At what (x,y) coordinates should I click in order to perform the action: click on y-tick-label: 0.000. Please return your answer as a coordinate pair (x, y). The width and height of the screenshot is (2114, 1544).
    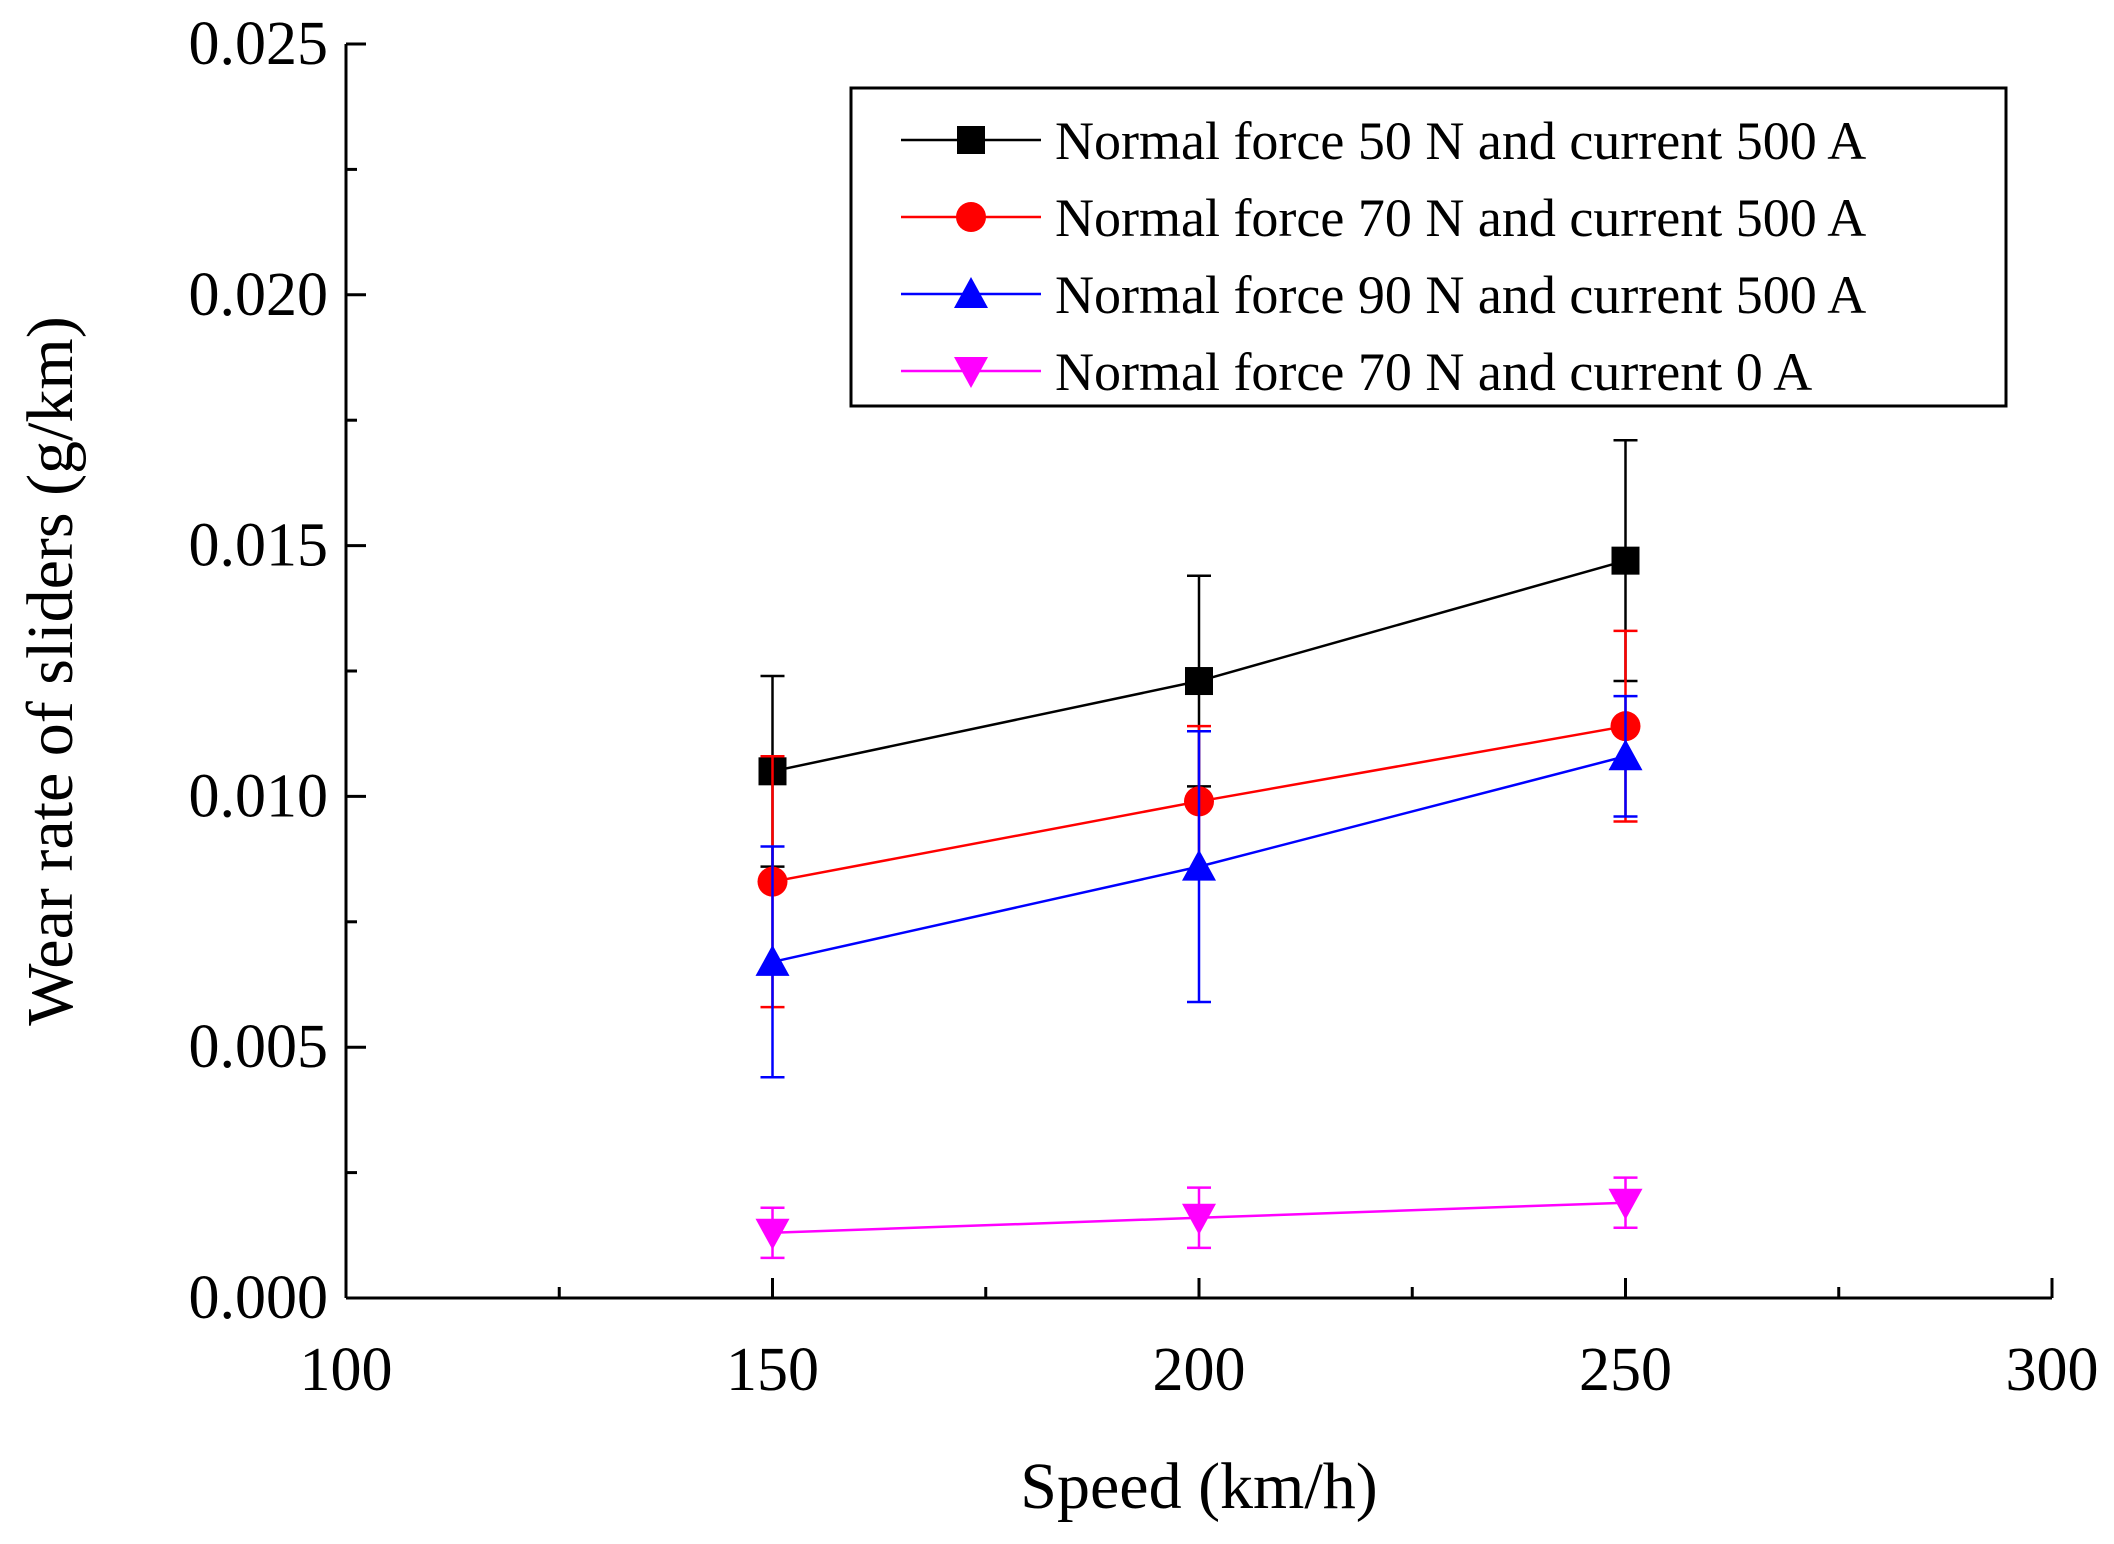
    Looking at the image, I should click on (259, 1298).